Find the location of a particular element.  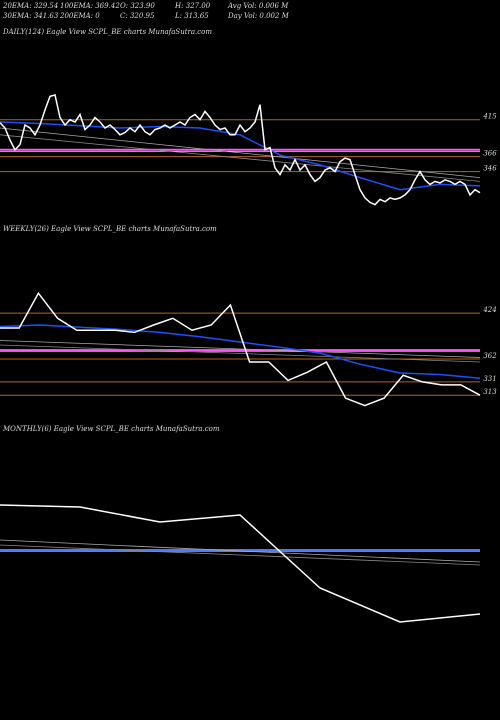

y-tick-label: 415 is located at coordinates (489, 117).